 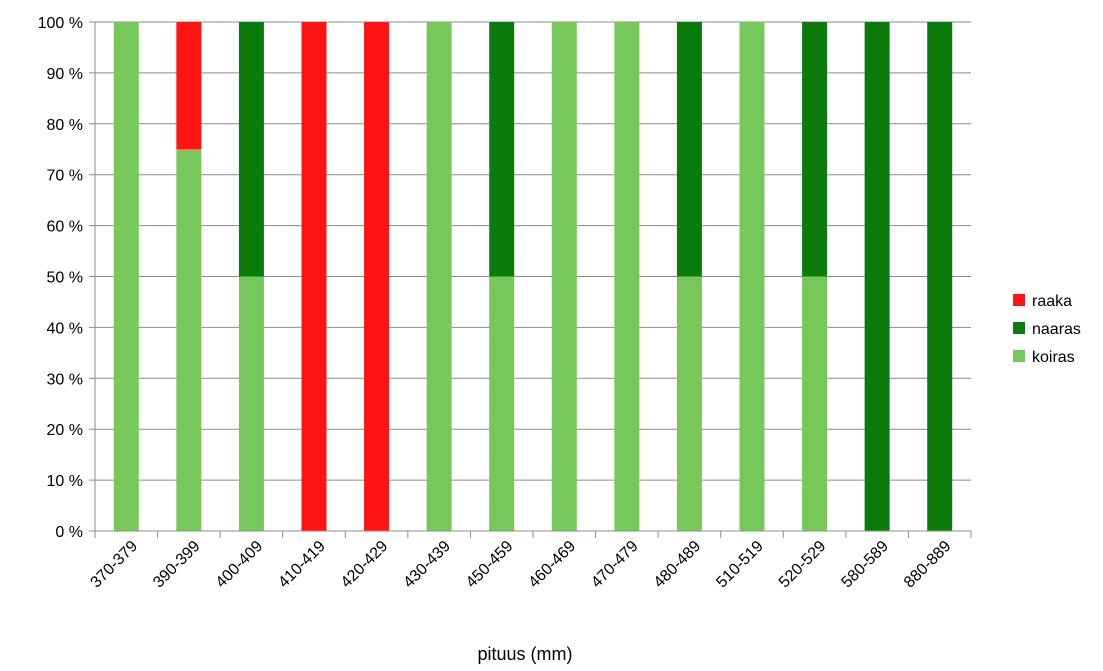 What do you see at coordinates (365, 565) in the screenshot?
I see `x-tick-label: 420-429` at bounding box center [365, 565].